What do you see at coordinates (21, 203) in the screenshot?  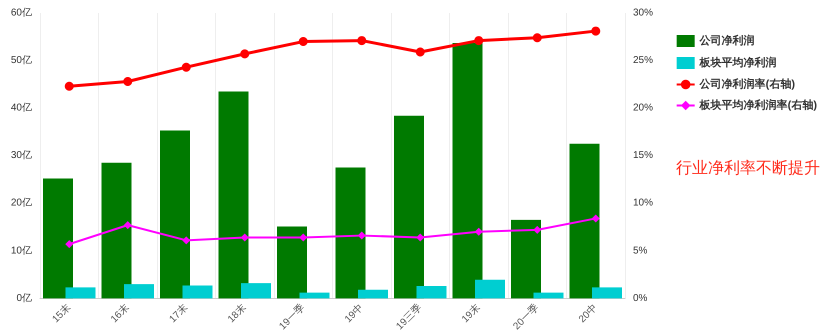 I see `y-tick-label: 20亿` at bounding box center [21, 203].